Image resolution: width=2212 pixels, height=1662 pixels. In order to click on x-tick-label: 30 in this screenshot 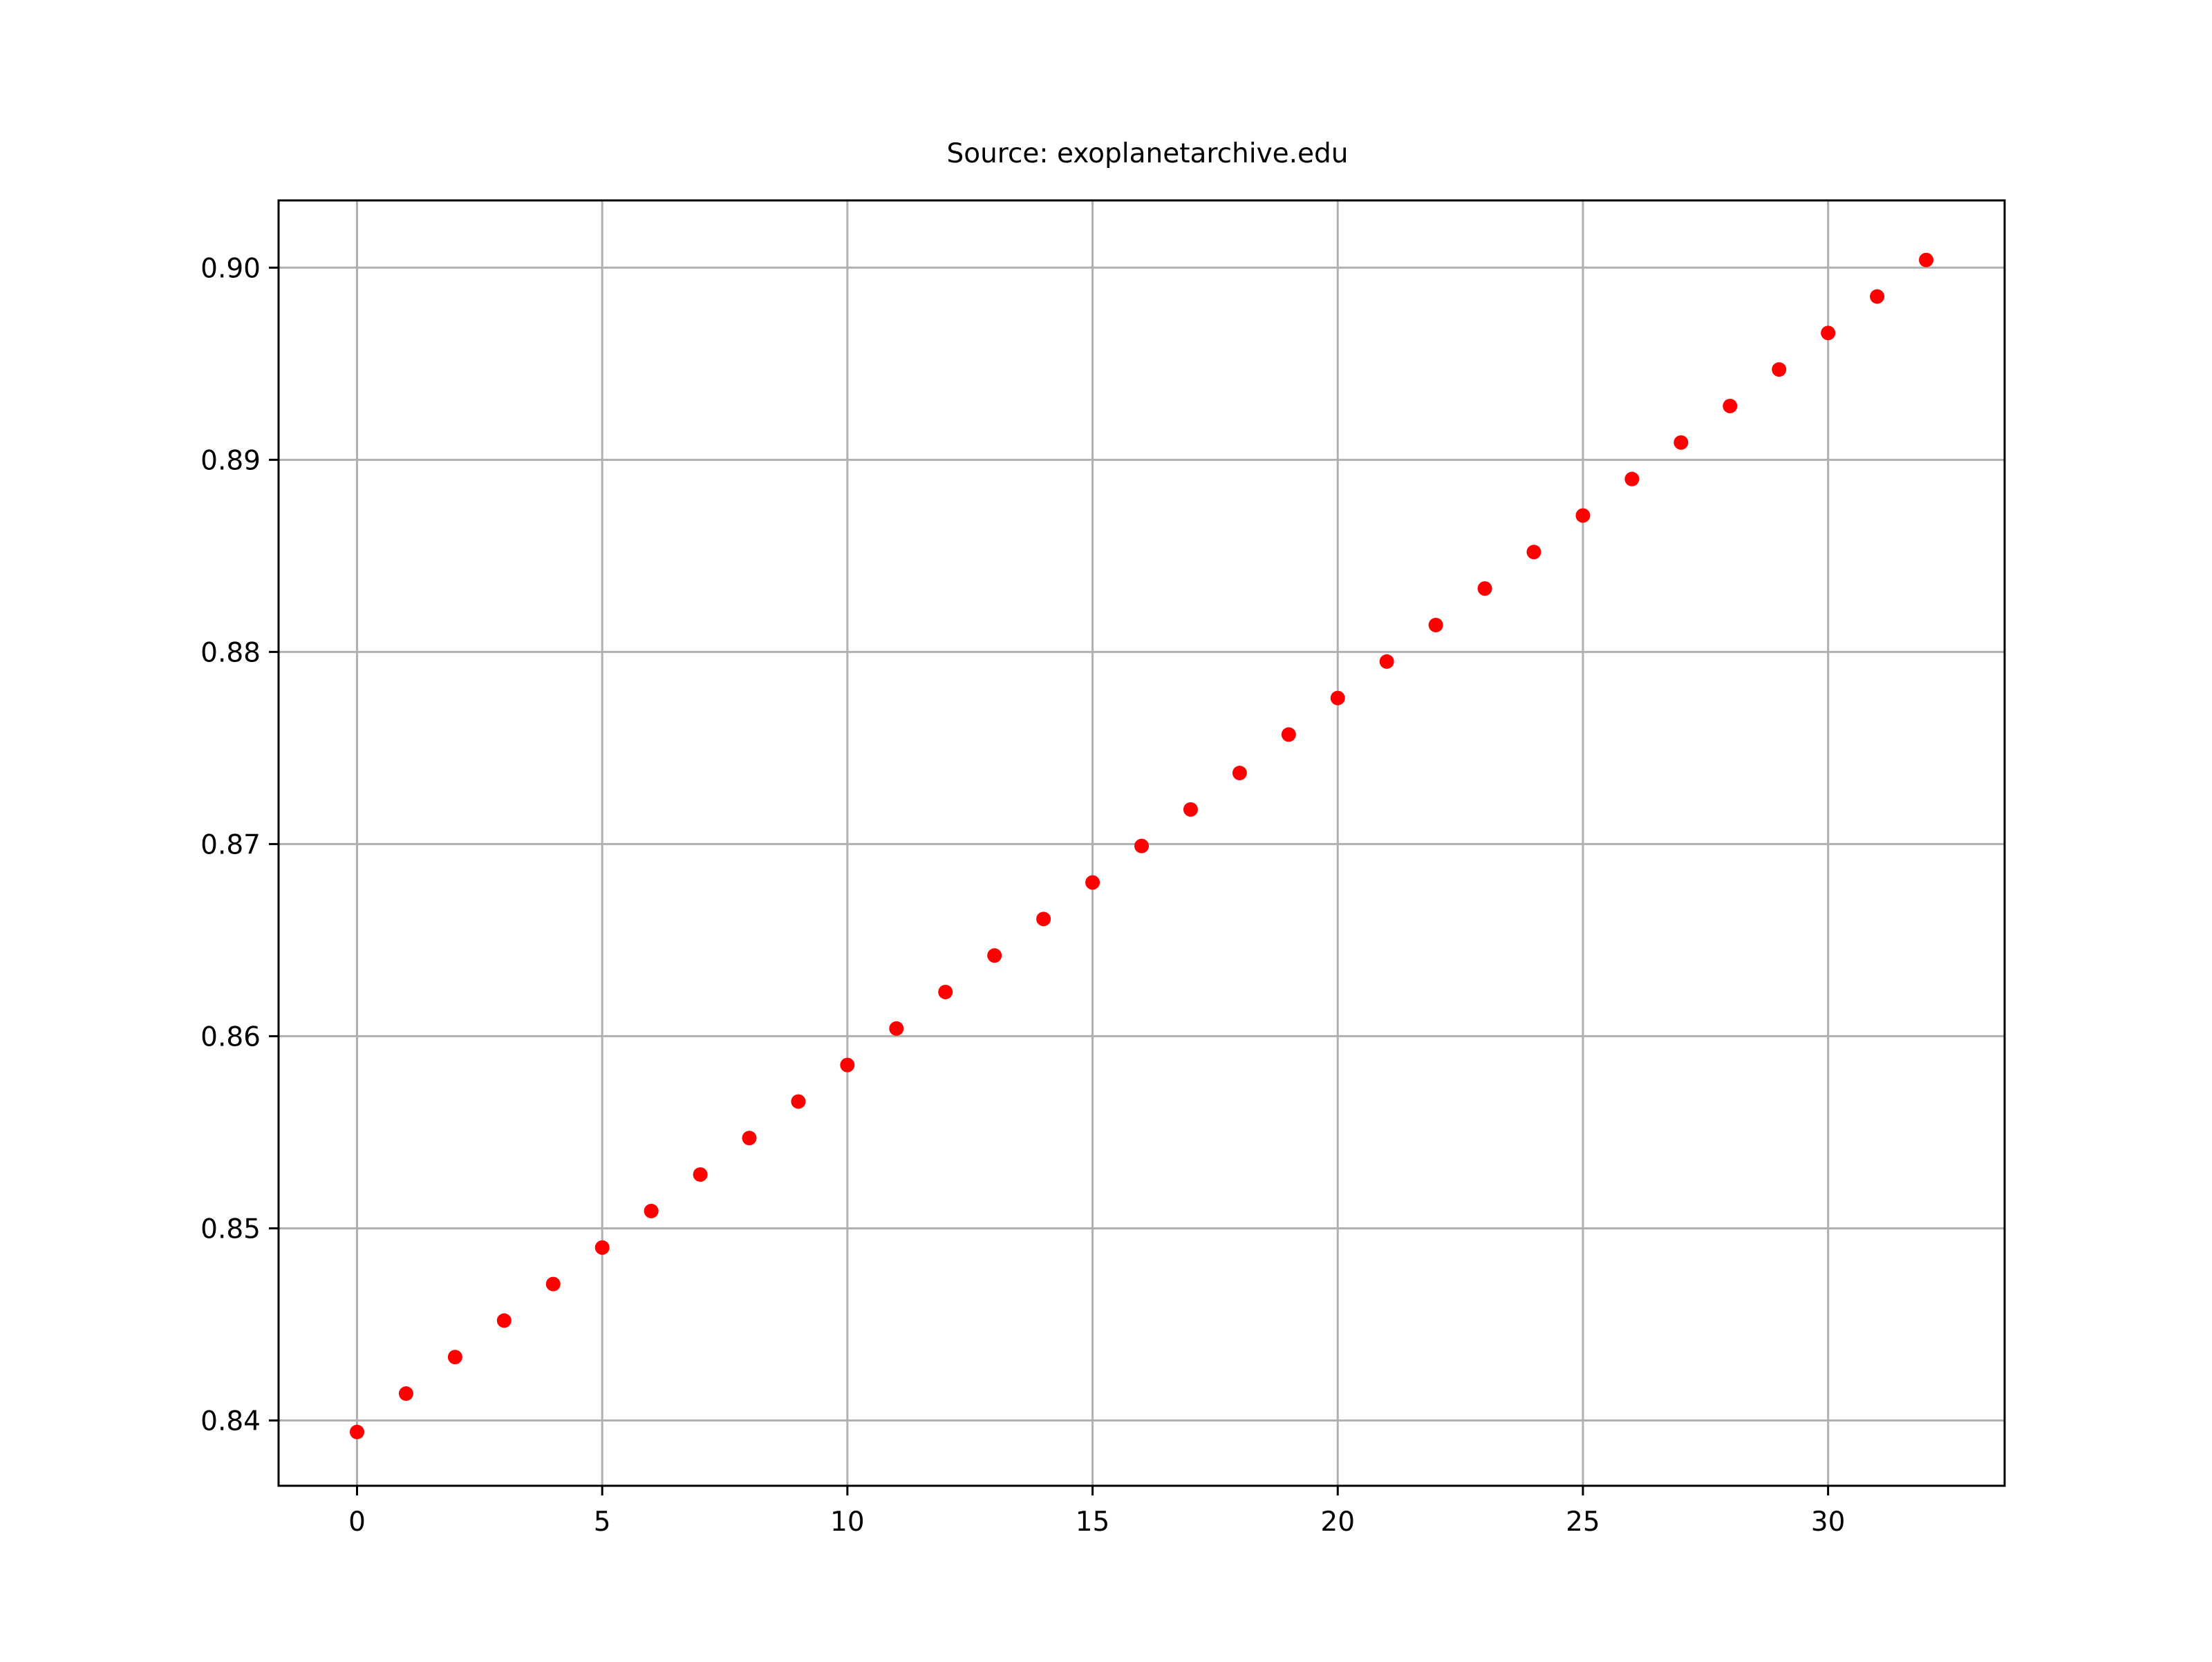, I will do `click(1829, 1522)`.